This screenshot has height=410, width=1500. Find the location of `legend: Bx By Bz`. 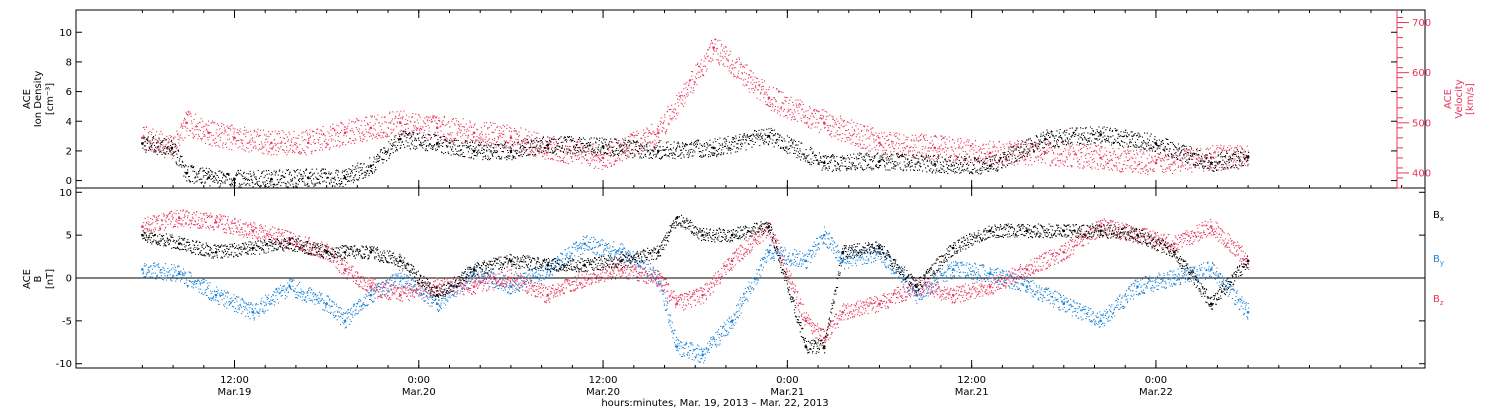

legend: Bx By Bz is located at coordinates (1438, 258).